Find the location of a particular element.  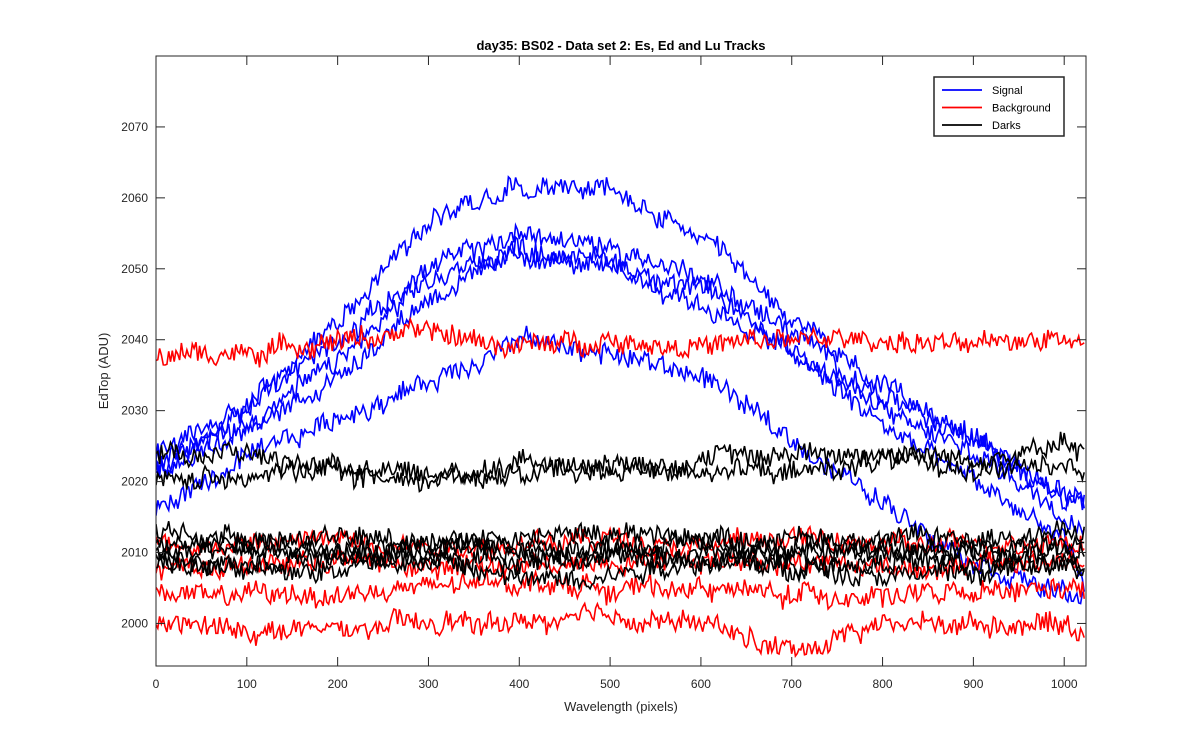

y-tick-label: 2010 is located at coordinates (134, 553).